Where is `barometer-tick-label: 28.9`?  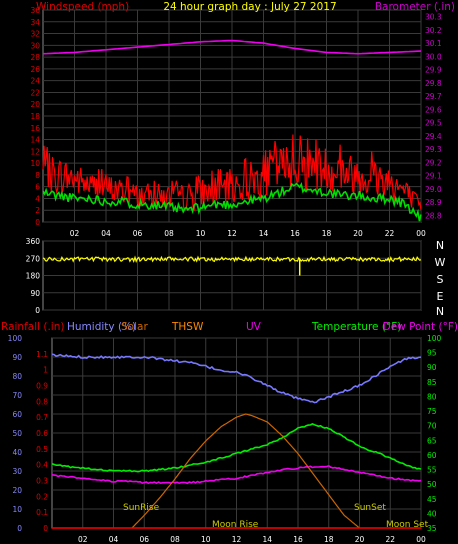
barometer-tick-label: 28.9 is located at coordinates (433, 202).